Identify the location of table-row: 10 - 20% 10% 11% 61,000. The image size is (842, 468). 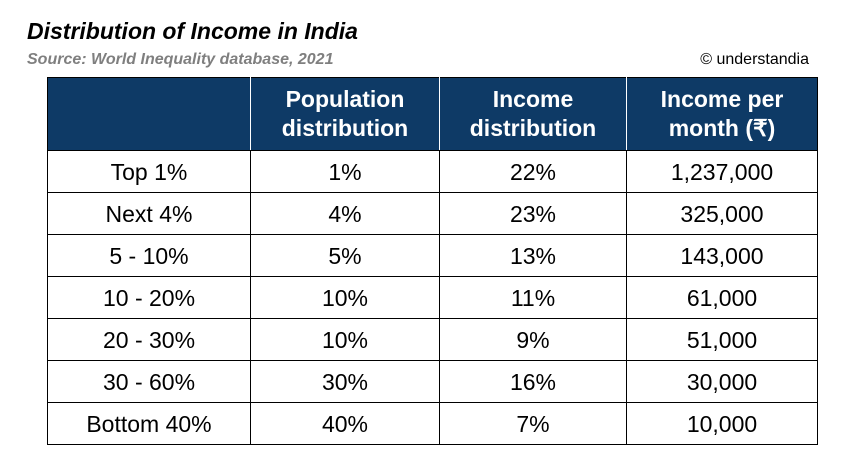
(432, 297).